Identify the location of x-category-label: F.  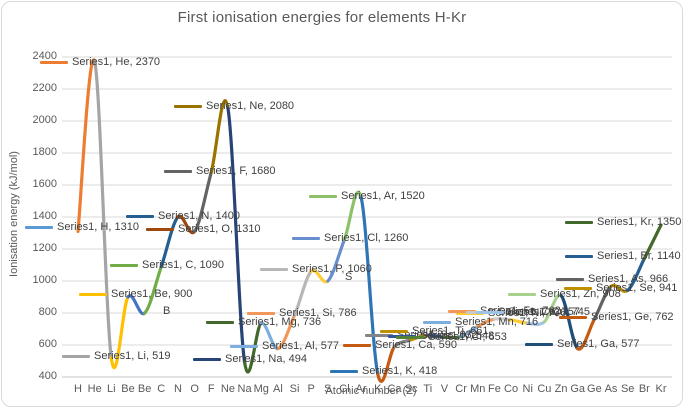
(211, 389).